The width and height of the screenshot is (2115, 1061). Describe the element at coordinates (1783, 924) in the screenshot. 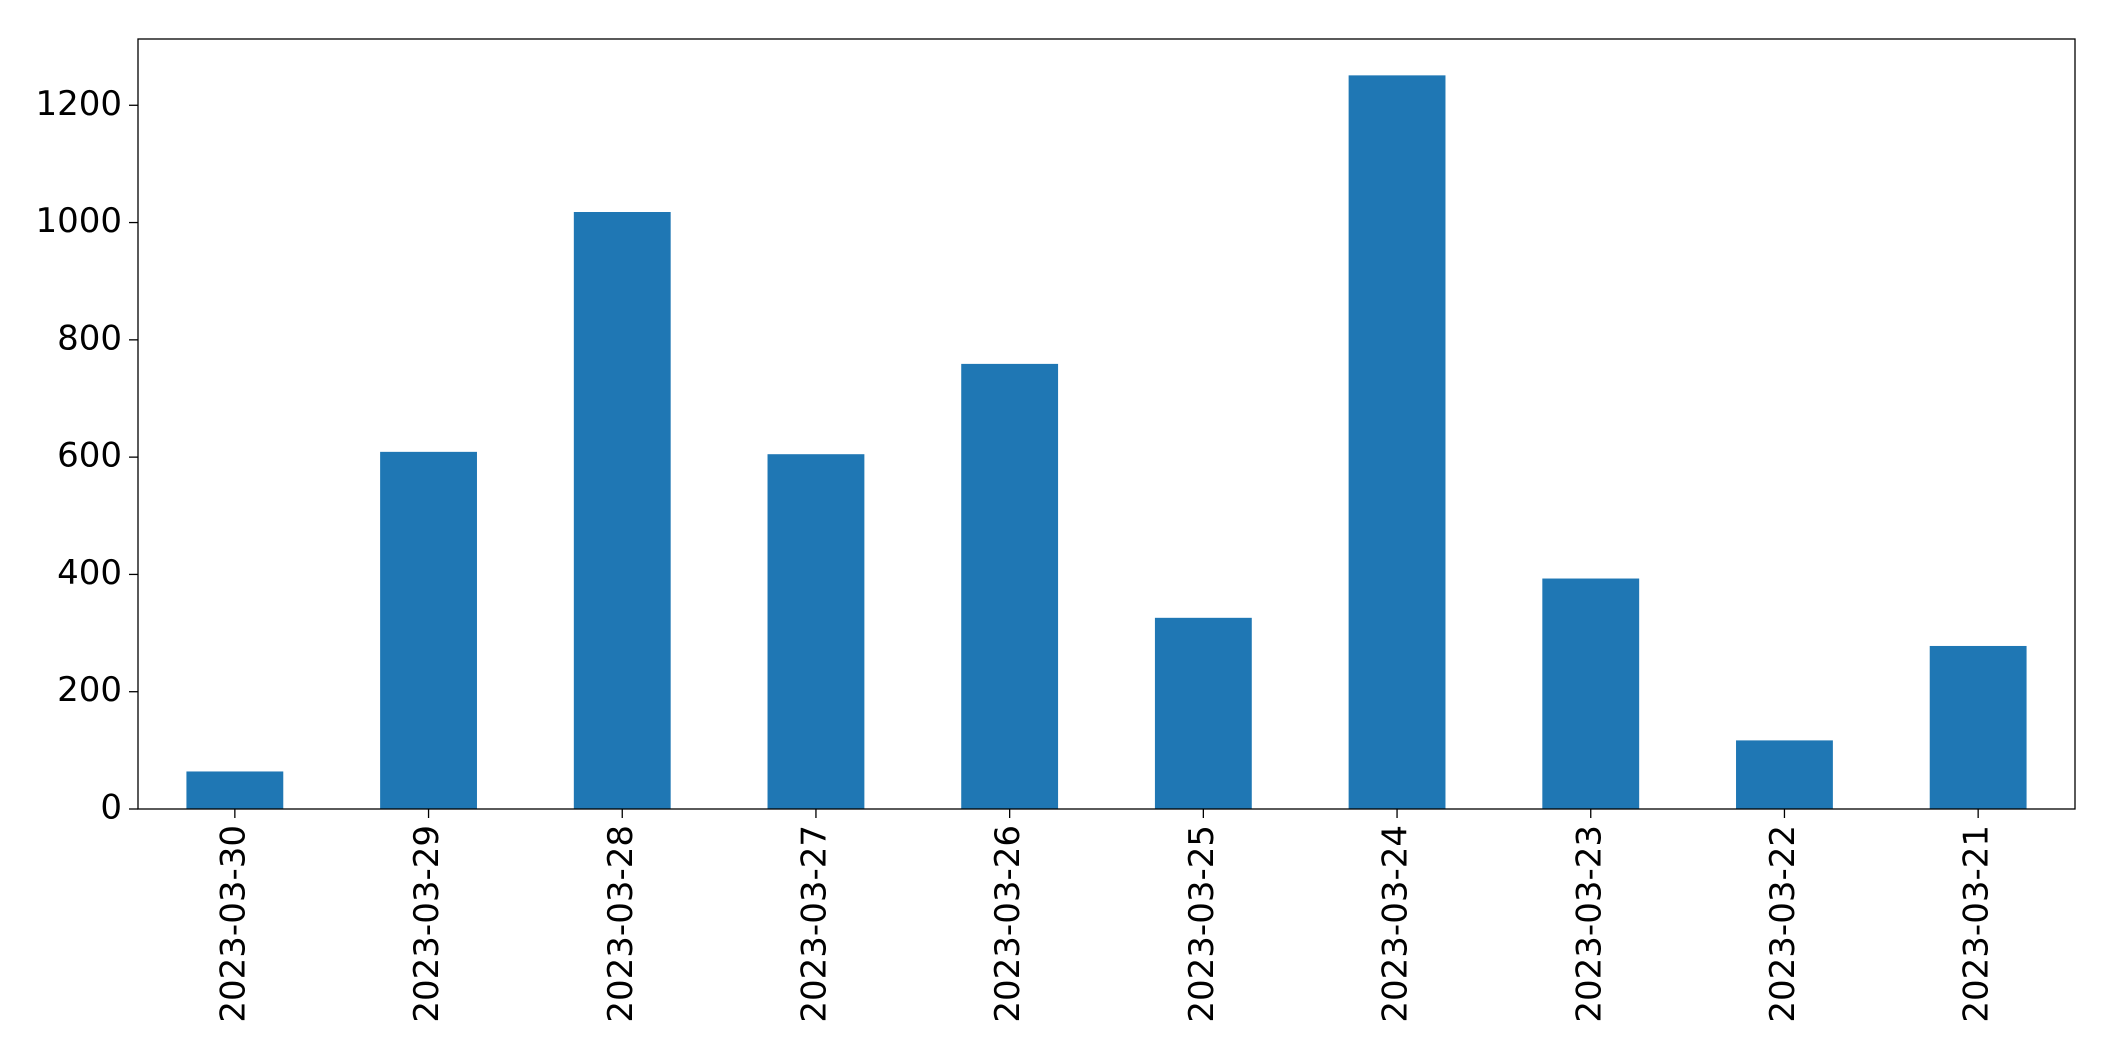

I see `x-tick-label: 2023-03-22` at that location.